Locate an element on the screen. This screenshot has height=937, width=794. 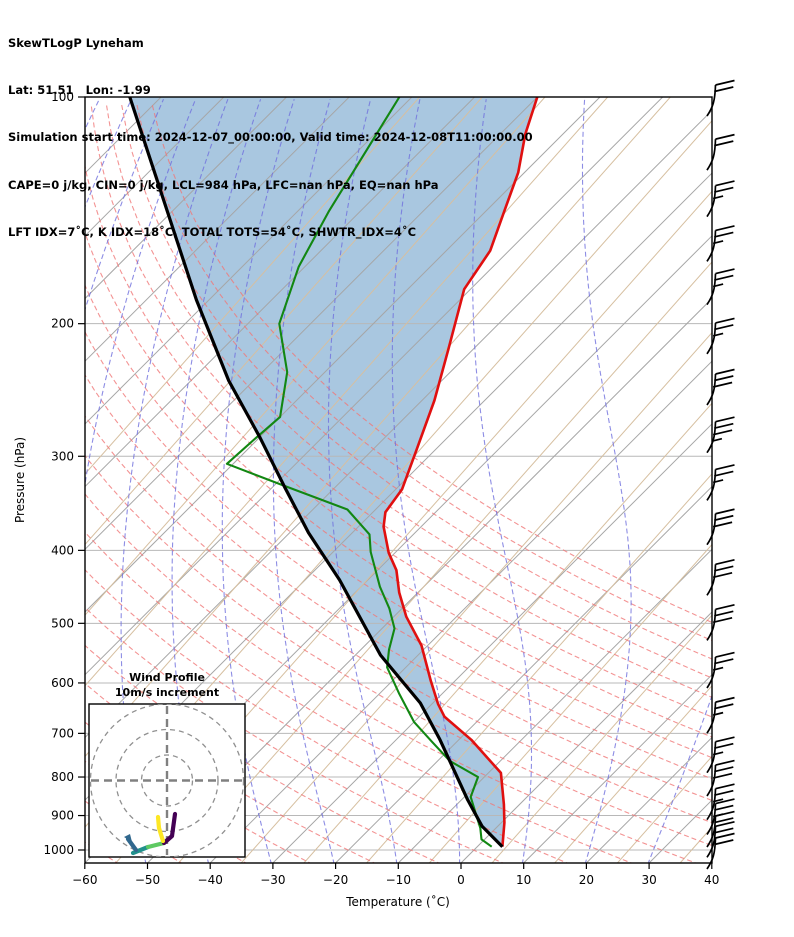
x-tick-label: 30 is located at coordinates (648, 880).